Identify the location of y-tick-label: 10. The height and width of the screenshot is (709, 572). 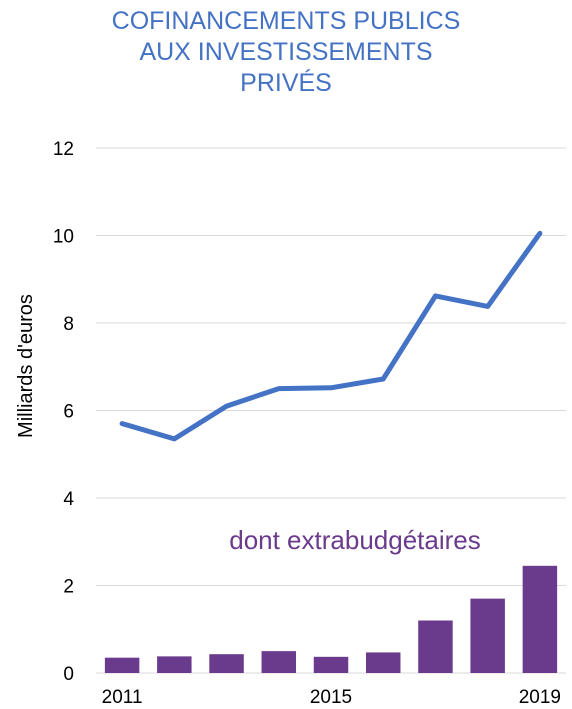
(63, 237).